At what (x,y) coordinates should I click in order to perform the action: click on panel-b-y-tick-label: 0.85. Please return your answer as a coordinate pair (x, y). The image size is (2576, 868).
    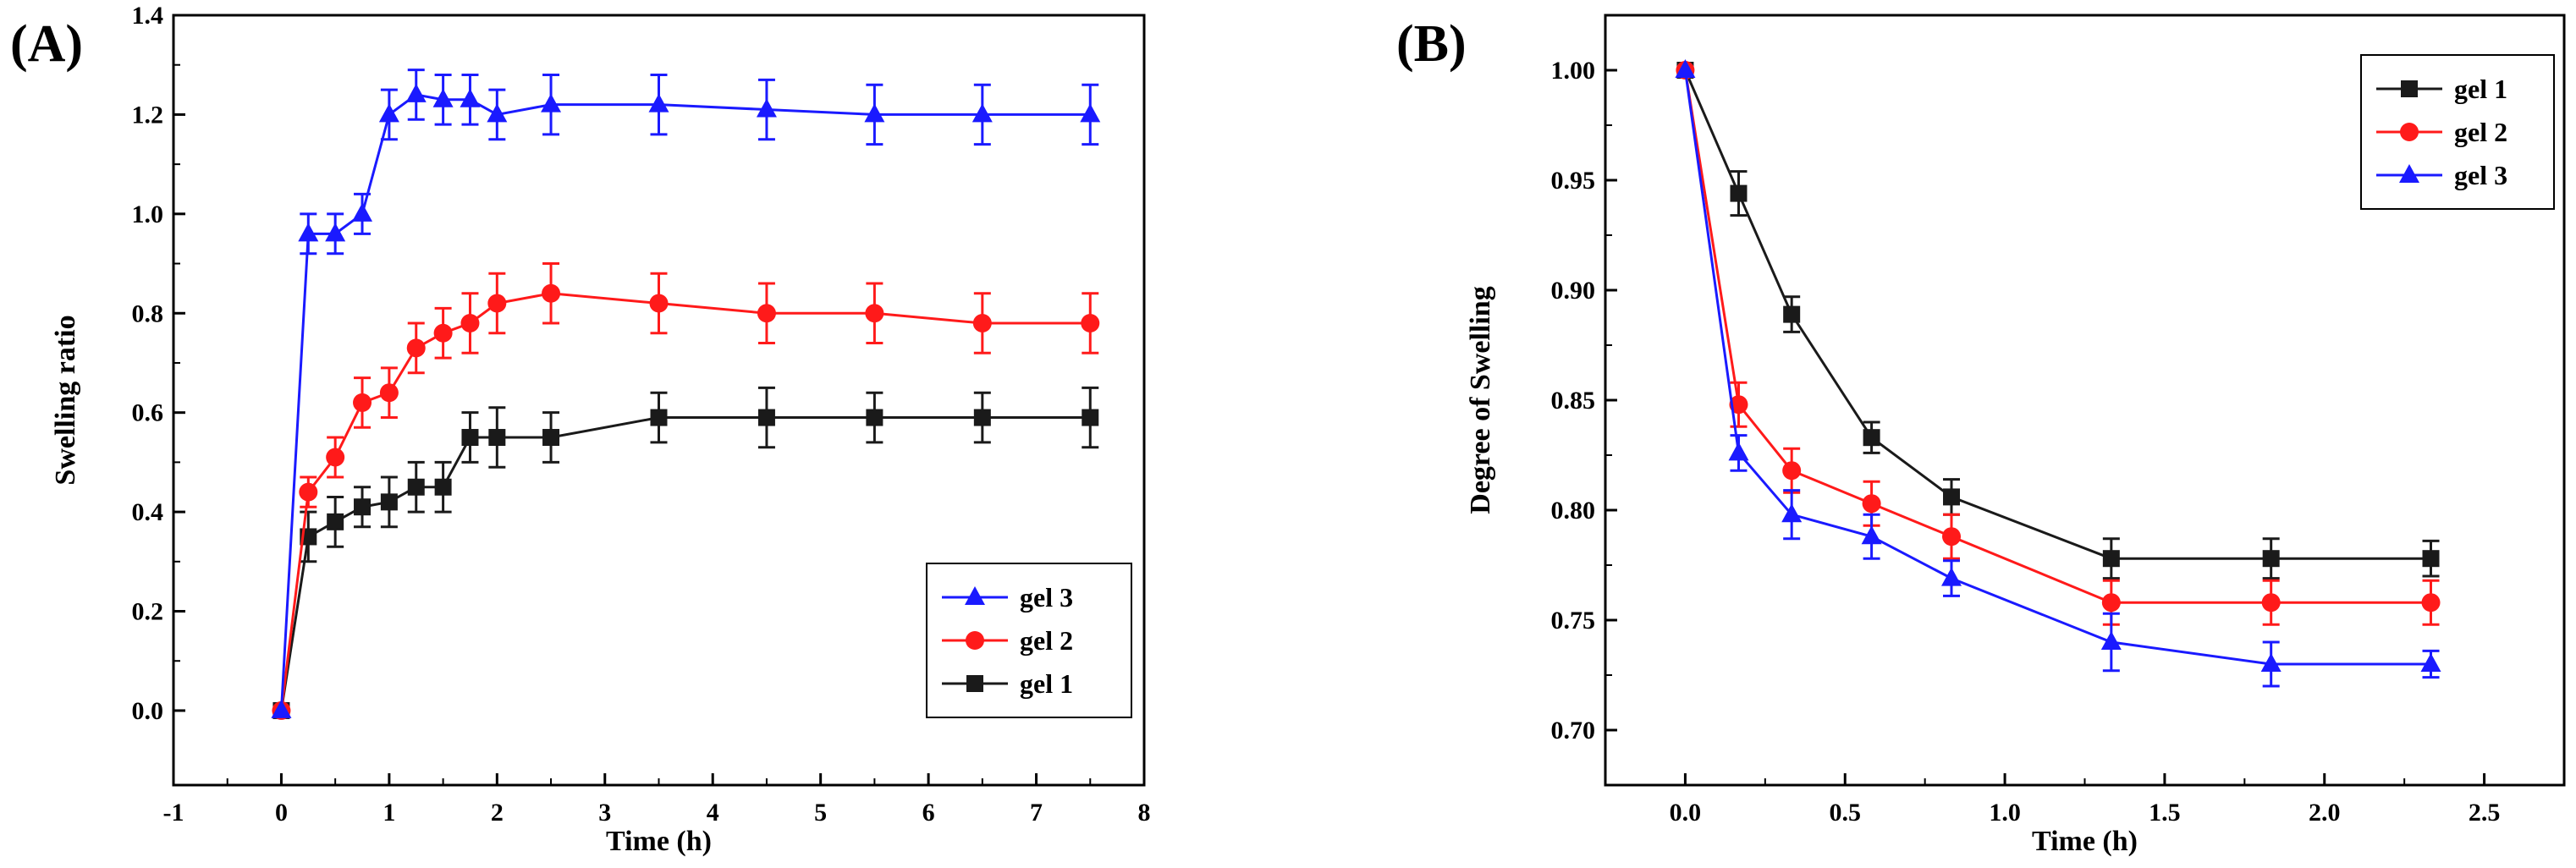
    Looking at the image, I should click on (1573, 401).